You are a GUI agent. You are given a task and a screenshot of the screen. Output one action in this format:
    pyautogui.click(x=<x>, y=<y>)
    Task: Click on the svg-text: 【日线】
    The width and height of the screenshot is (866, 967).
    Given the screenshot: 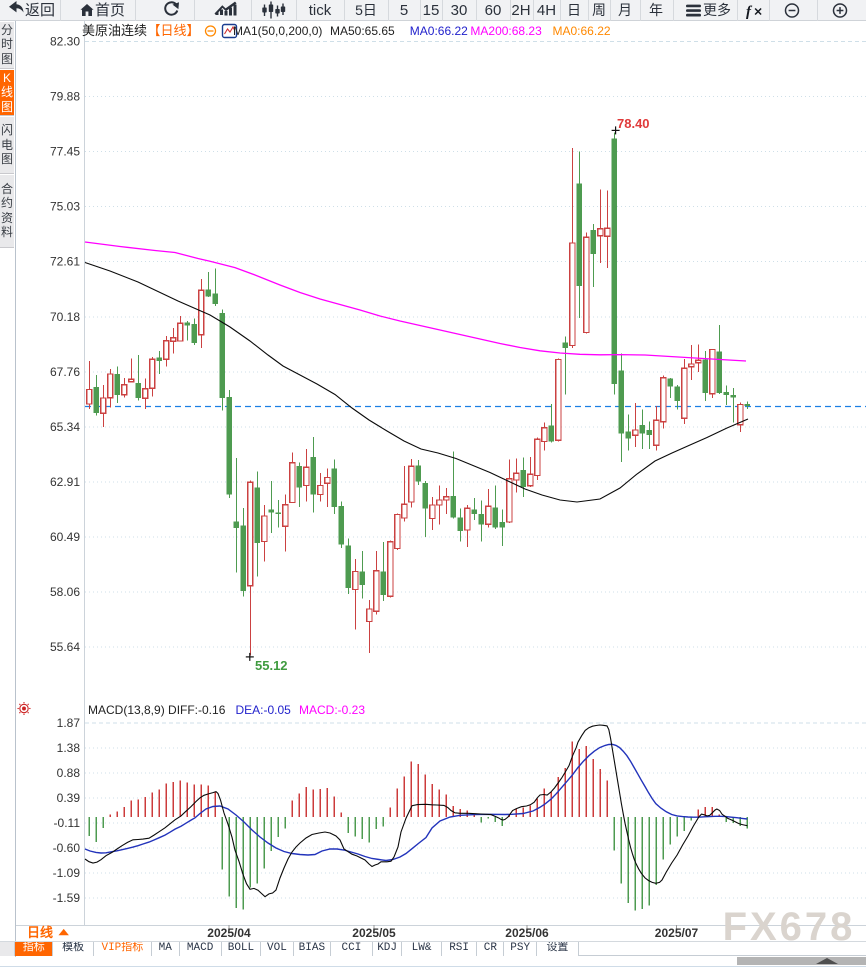 What is the action you would take?
    pyautogui.click(x=174, y=30)
    